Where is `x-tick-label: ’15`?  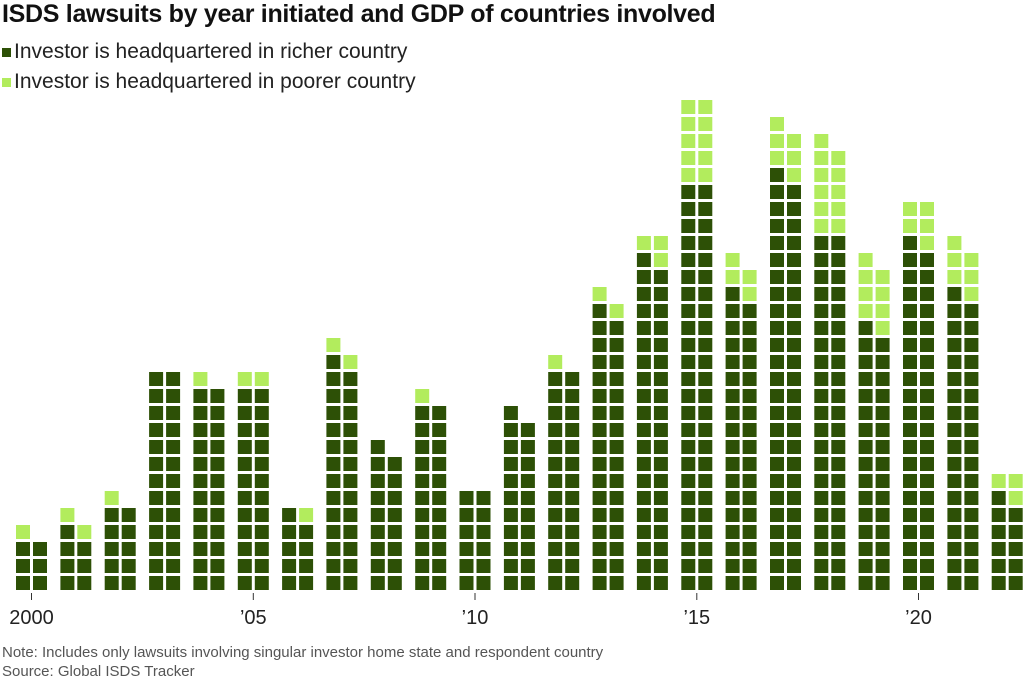
x-tick-label: ’15 is located at coordinates (696, 618).